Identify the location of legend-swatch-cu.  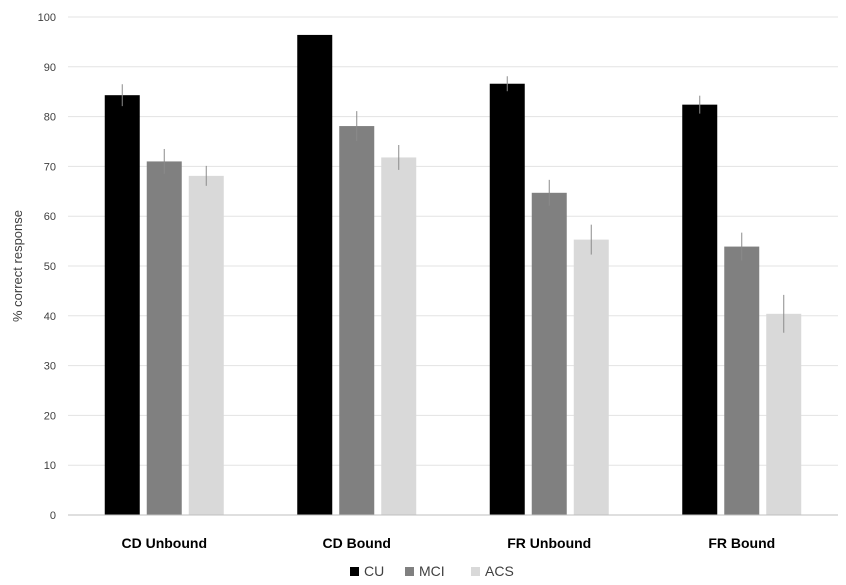
(354, 571).